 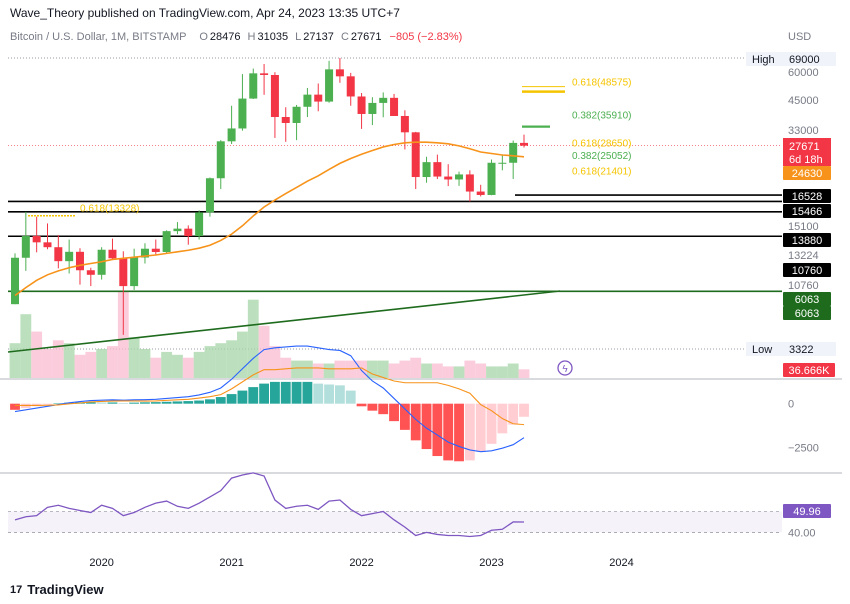 I want to click on change-value: −805 (−2.83%), so click(x=426, y=37).